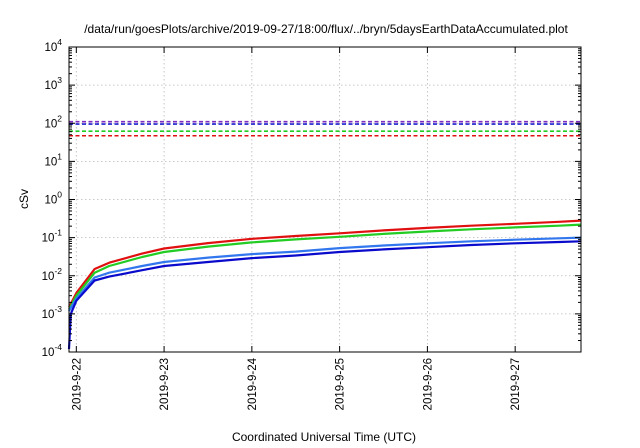 The height and width of the screenshot is (448, 640). I want to click on threshold-lines, so click(325, 128).